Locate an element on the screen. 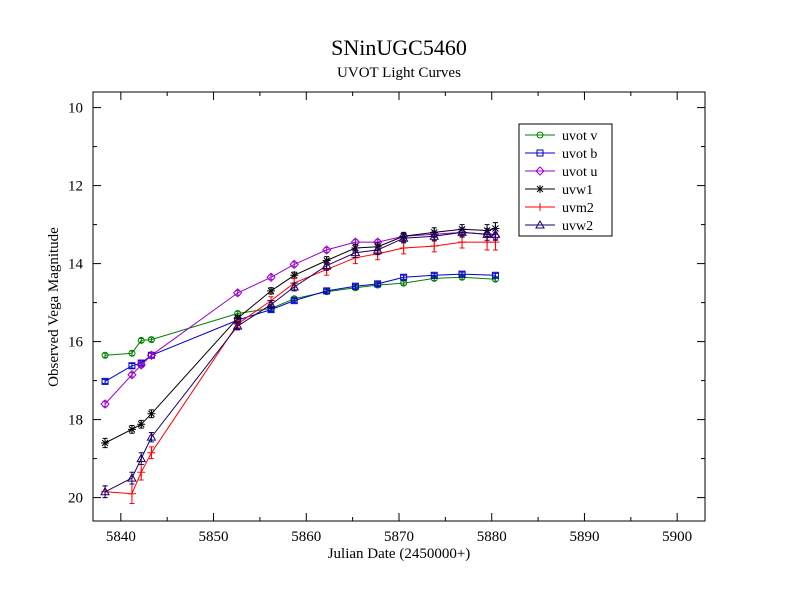 This screenshot has width=792, height=612. series-line-uvot-u is located at coordinates (300, 318).